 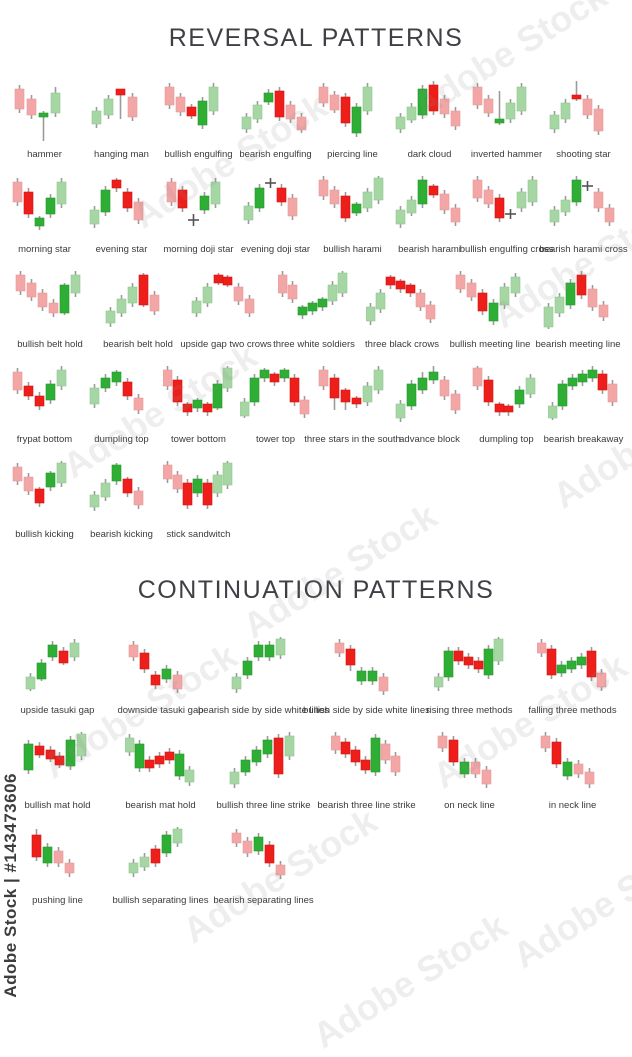 What do you see at coordinates (160, 710) in the screenshot?
I see `pattern-label: downside tasuki gap` at bounding box center [160, 710].